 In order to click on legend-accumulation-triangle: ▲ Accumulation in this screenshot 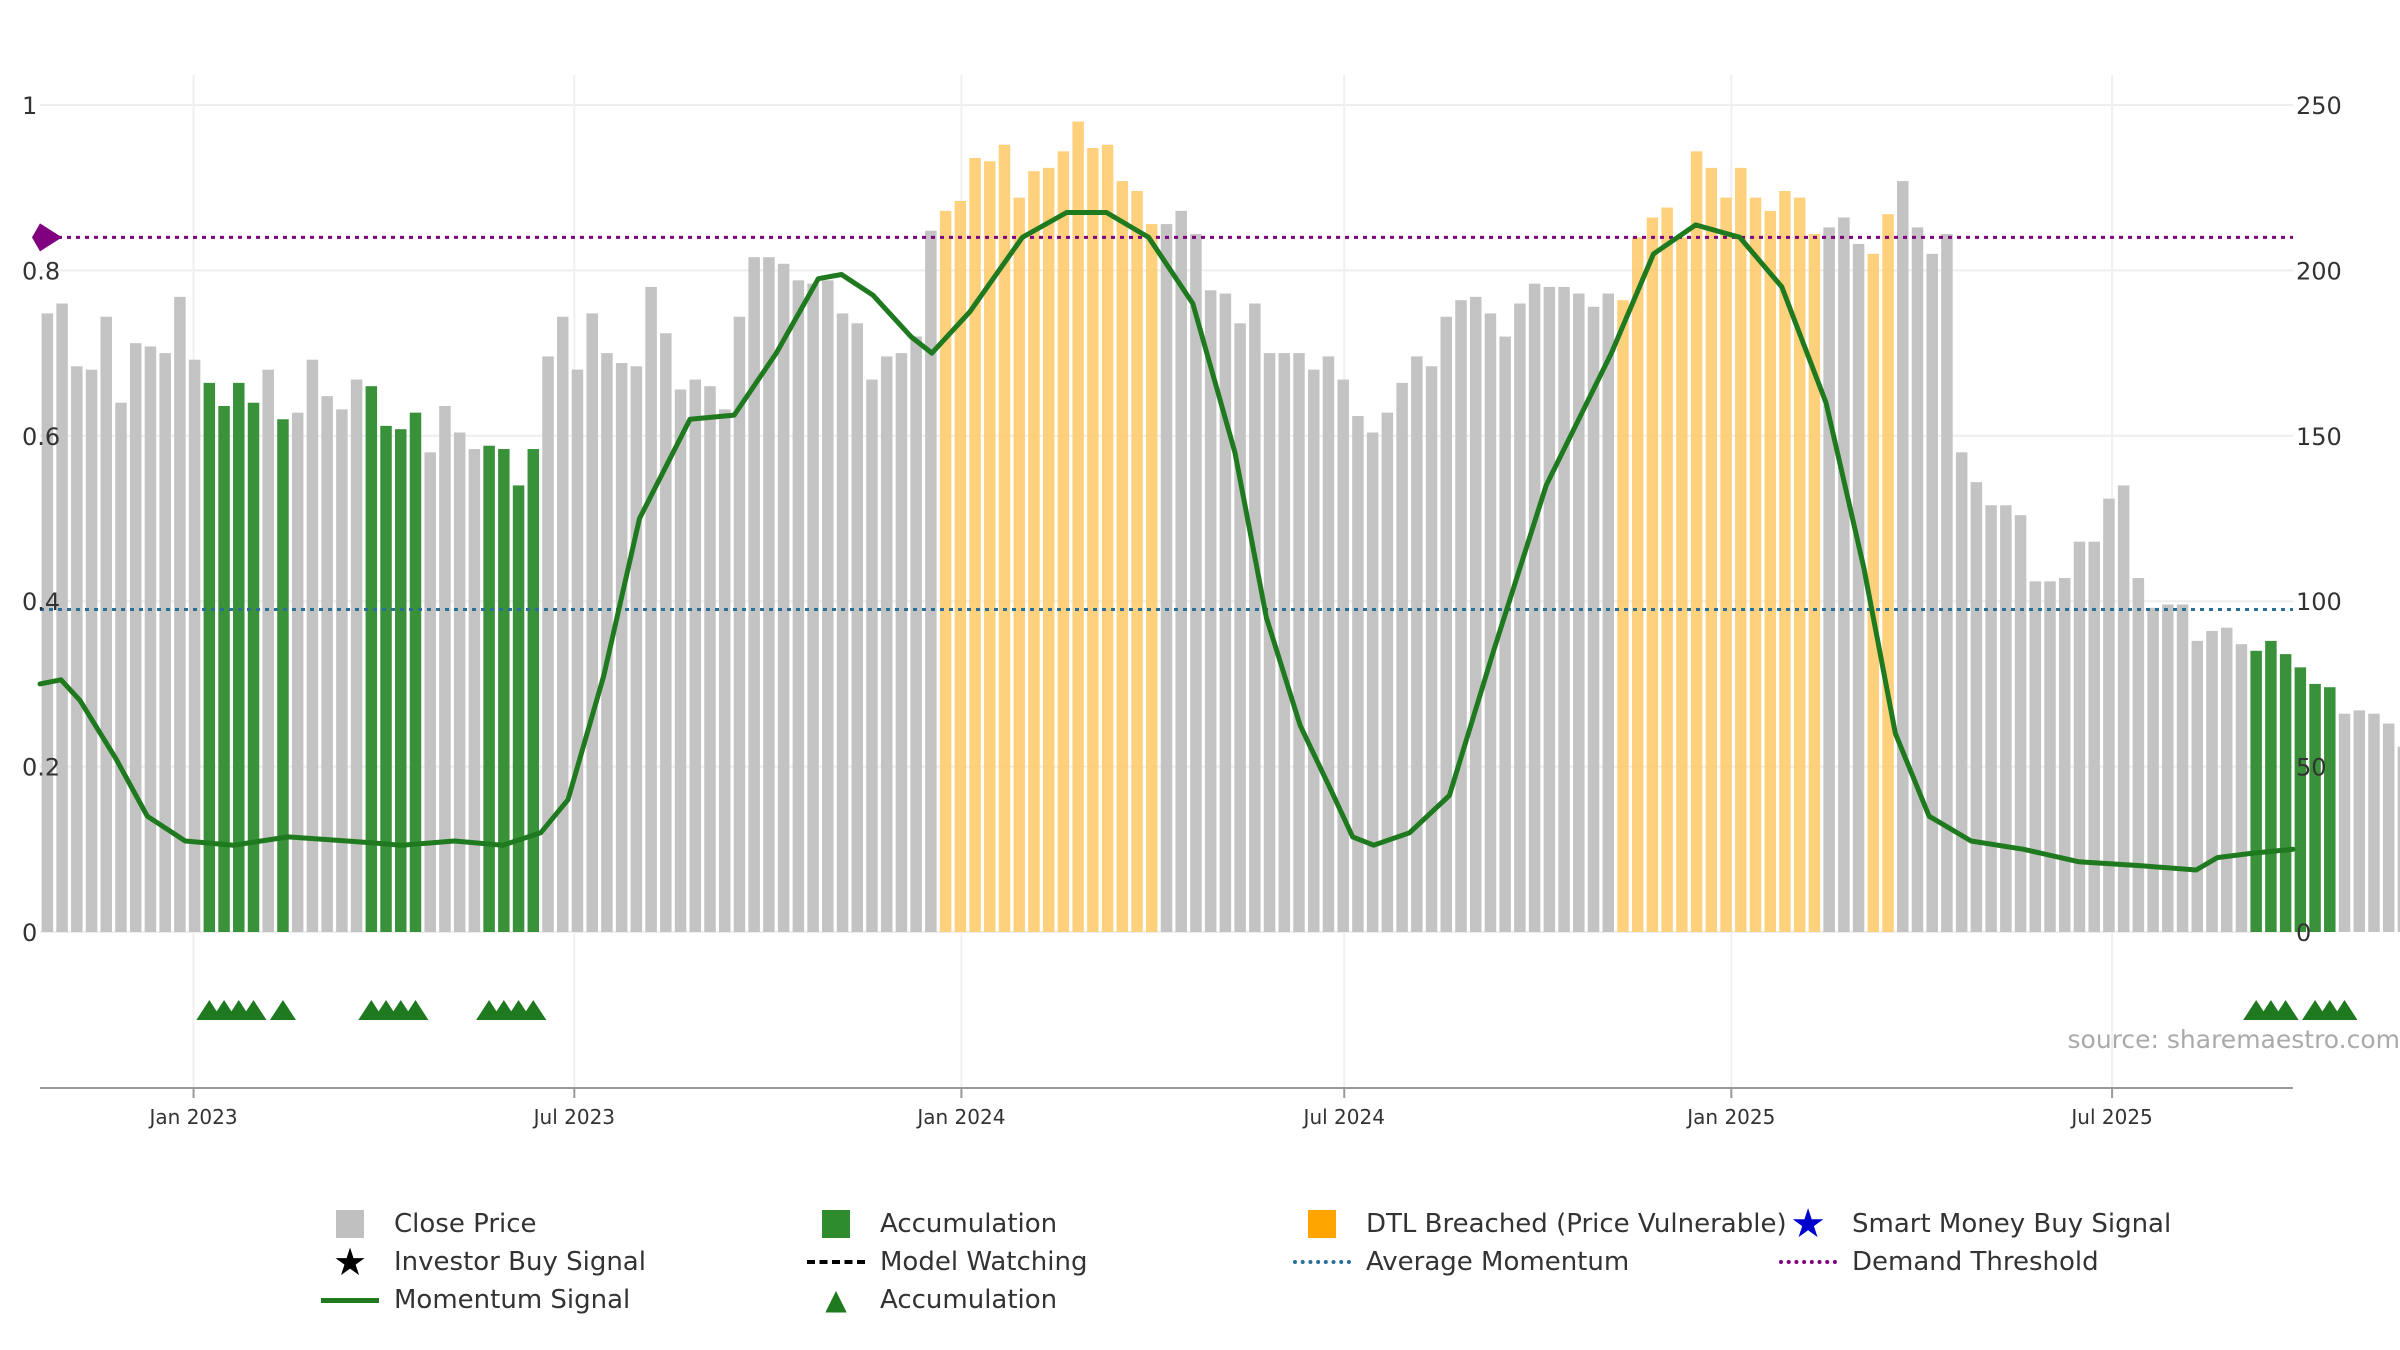, I will do `click(931, 1300)`.